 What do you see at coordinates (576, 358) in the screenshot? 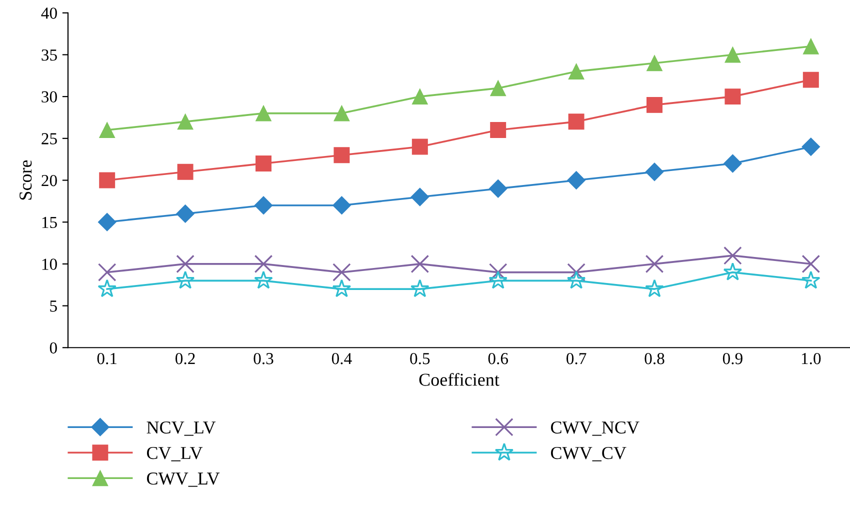
I see `x-tick-label: 0.7` at bounding box center [576, 358].